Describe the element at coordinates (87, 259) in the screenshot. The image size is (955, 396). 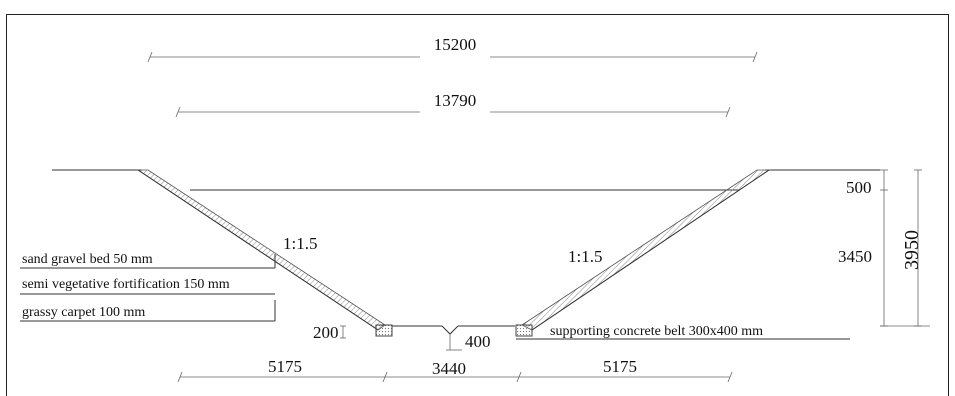
I see `sand-gravel-label: sand gravel bed 50 mm` at that location.